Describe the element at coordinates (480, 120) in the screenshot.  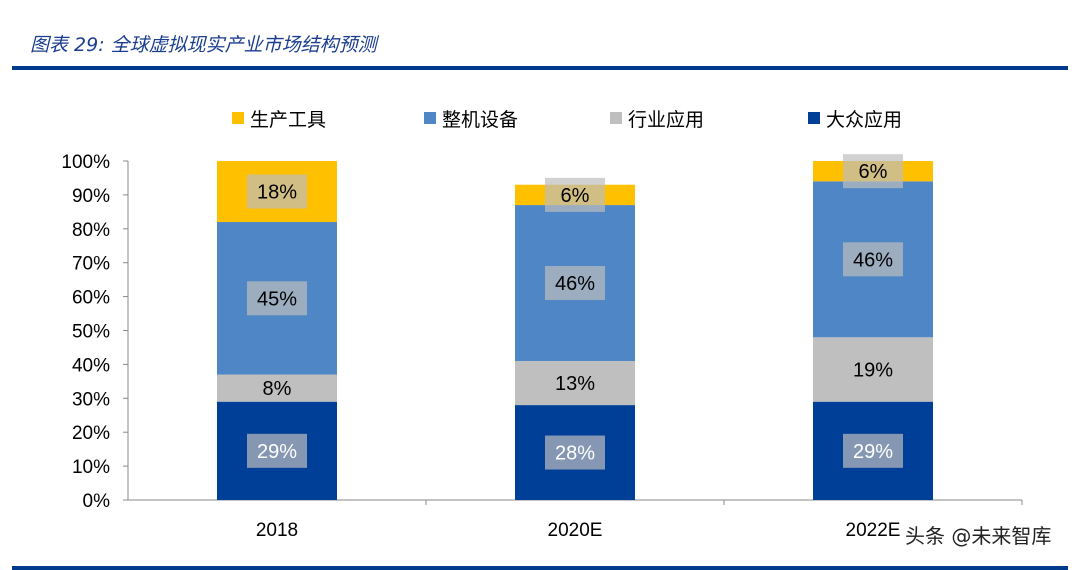
I see `legend-label: 整机设备` at that location.